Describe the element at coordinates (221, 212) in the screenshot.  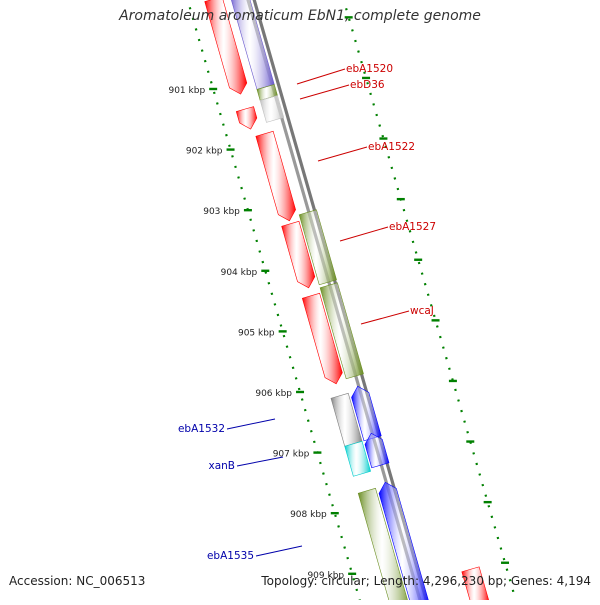
I see `kbp-label: 903 kbp` at that location.